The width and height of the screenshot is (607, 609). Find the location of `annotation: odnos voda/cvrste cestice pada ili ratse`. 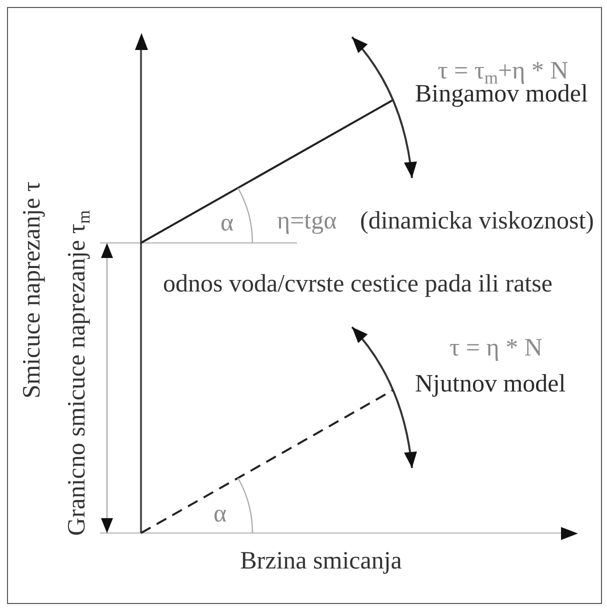

annotation: odnos voda/cvrste cestice pada ili ratse is located at coordinates (357, 284).